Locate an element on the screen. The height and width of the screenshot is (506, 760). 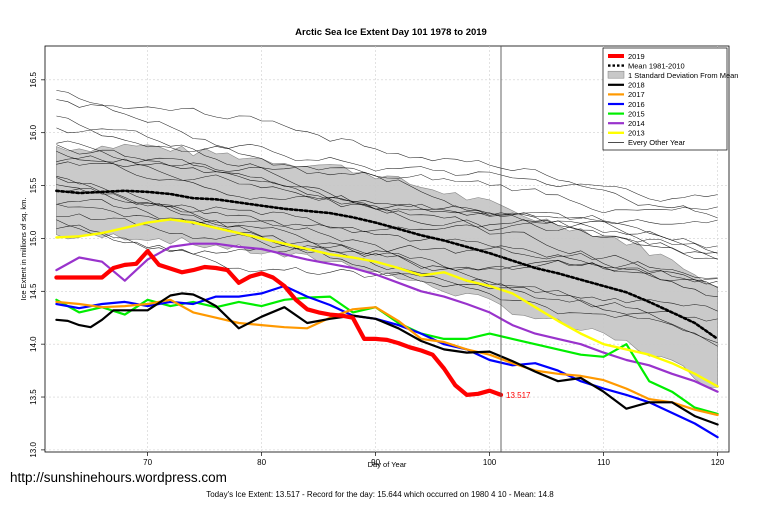
legend-swatch-band is located at coordinates (616, 74).